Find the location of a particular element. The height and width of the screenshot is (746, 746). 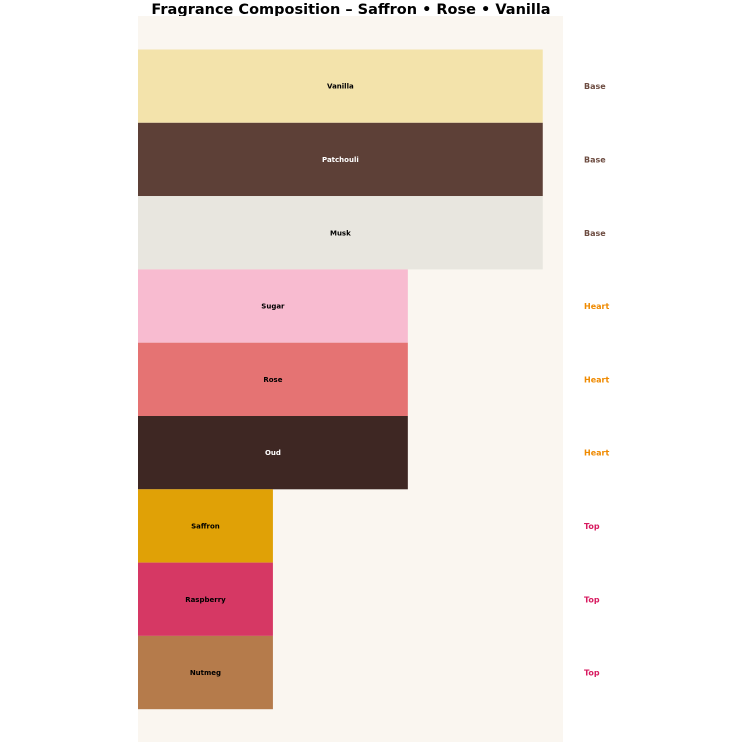

bar-vanilla is located at coordinates (340, 86).